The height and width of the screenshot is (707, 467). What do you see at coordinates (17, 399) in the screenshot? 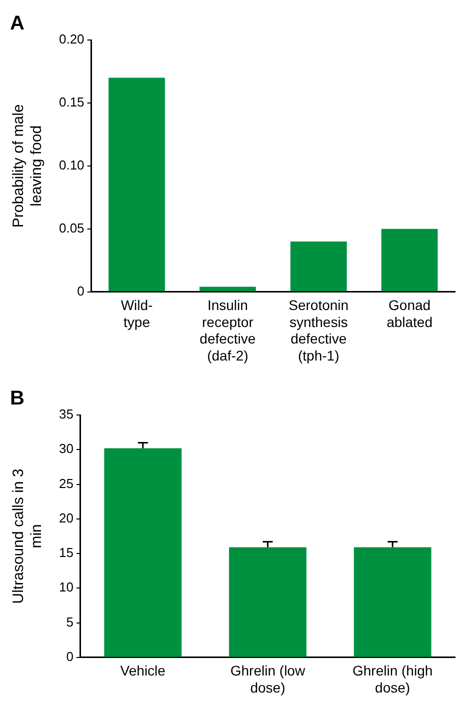
I see `chart-title: B` at bounding box center [17, 399].